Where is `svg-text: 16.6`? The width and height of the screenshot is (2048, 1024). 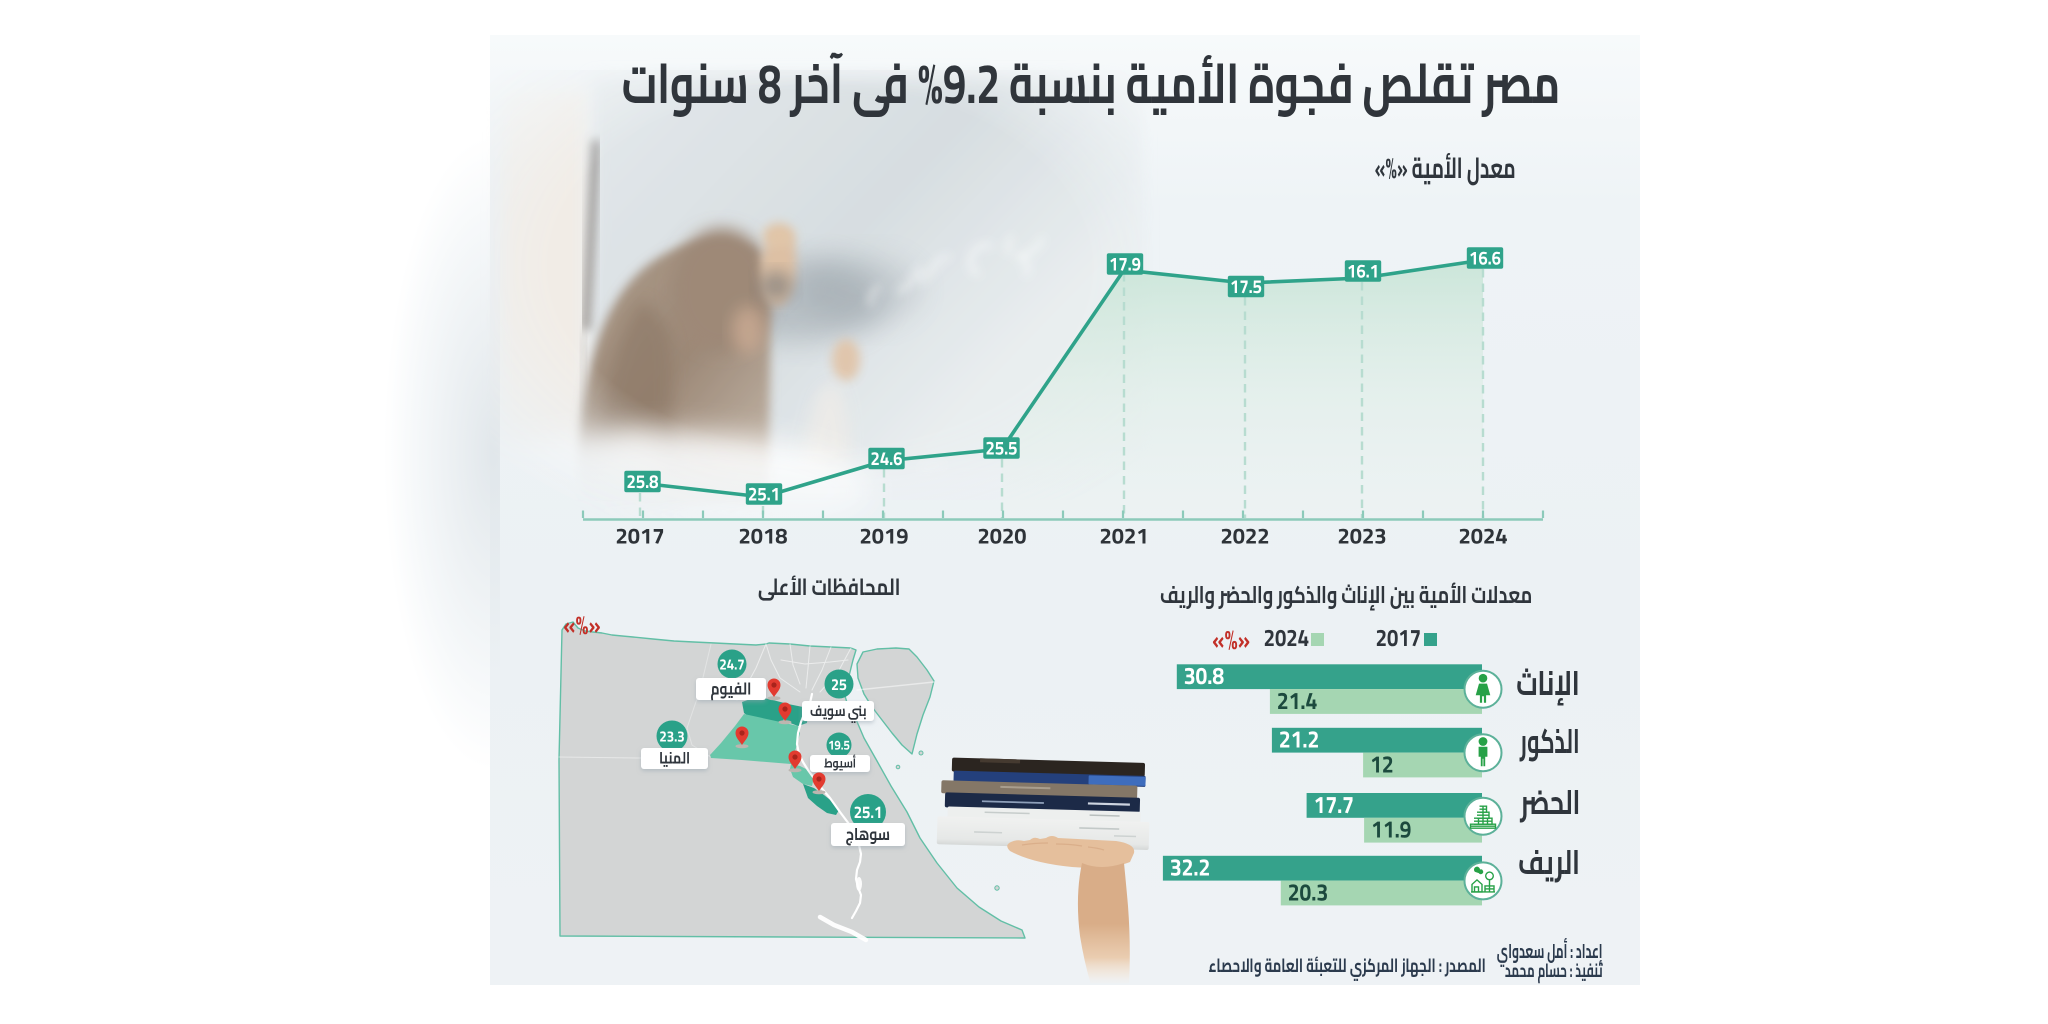 svg-text: 16.6 is located at coordinates (1485, 258).